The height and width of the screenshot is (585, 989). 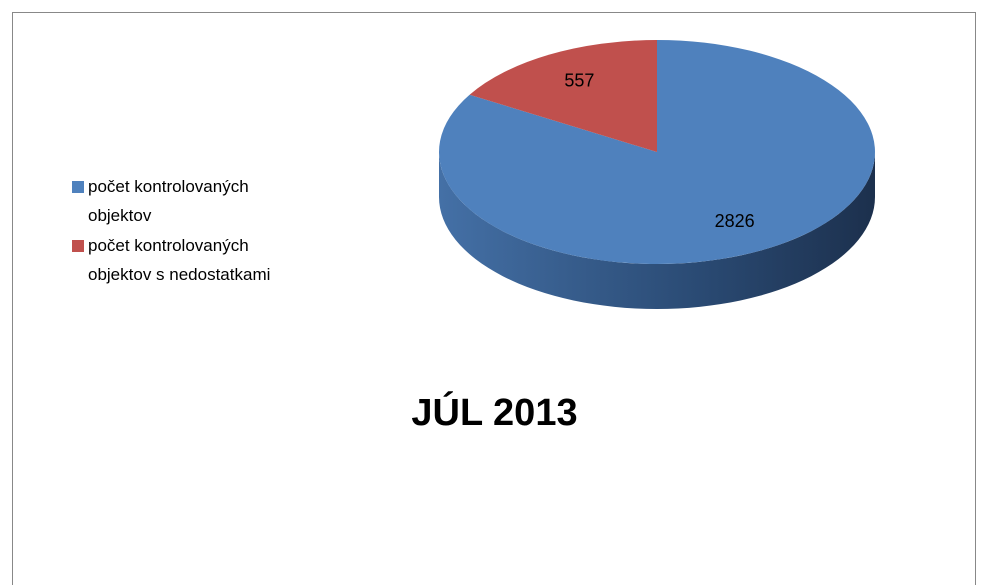 I want to click on legend-item: počet kontrolovaných objektov, so click(x=190, y=201).